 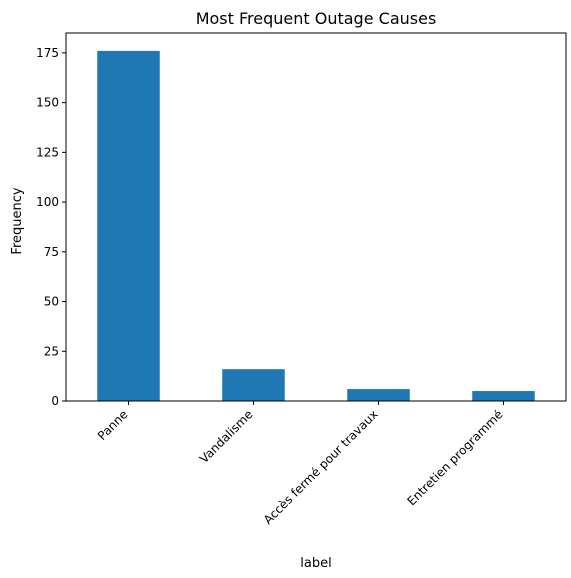 I want to click on x-tick-label: Panne, so click(x=113, y=425).